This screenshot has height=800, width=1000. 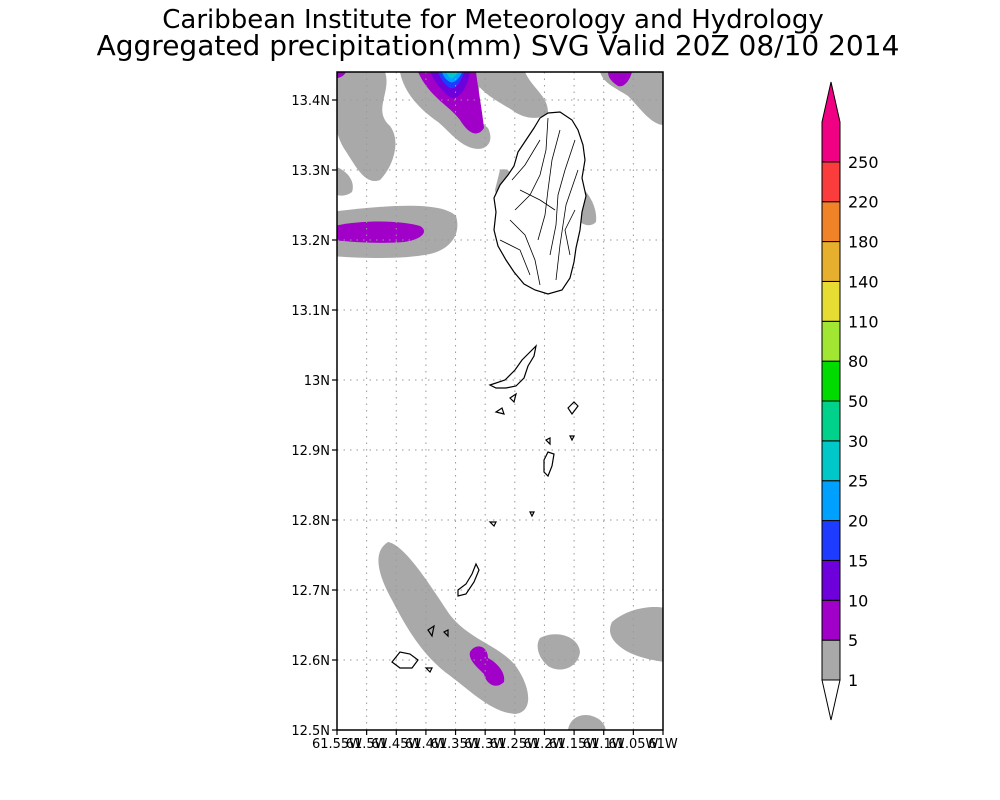 I want to click on colorbar-level-label: 1, so click(x=853, y=680).